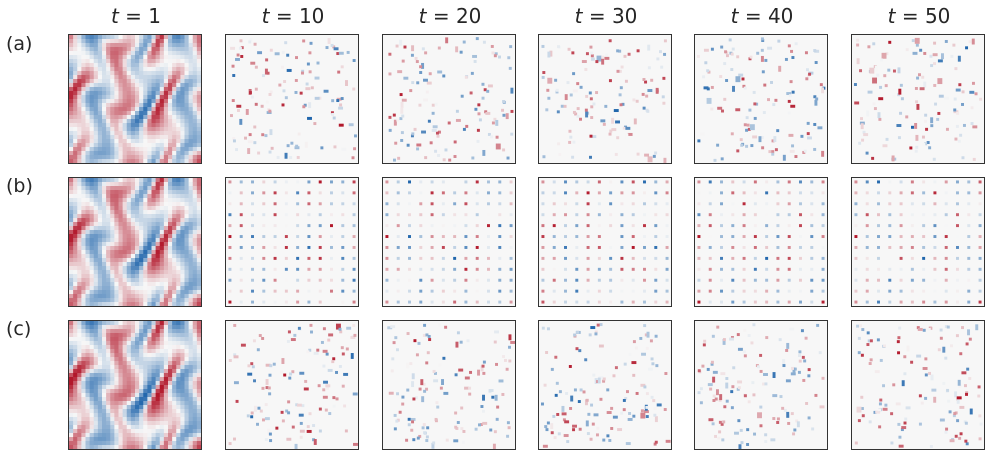  Describe the element at coordinates (135, 99) in the screenshot. I see `panel-a-t1-image` at that location.